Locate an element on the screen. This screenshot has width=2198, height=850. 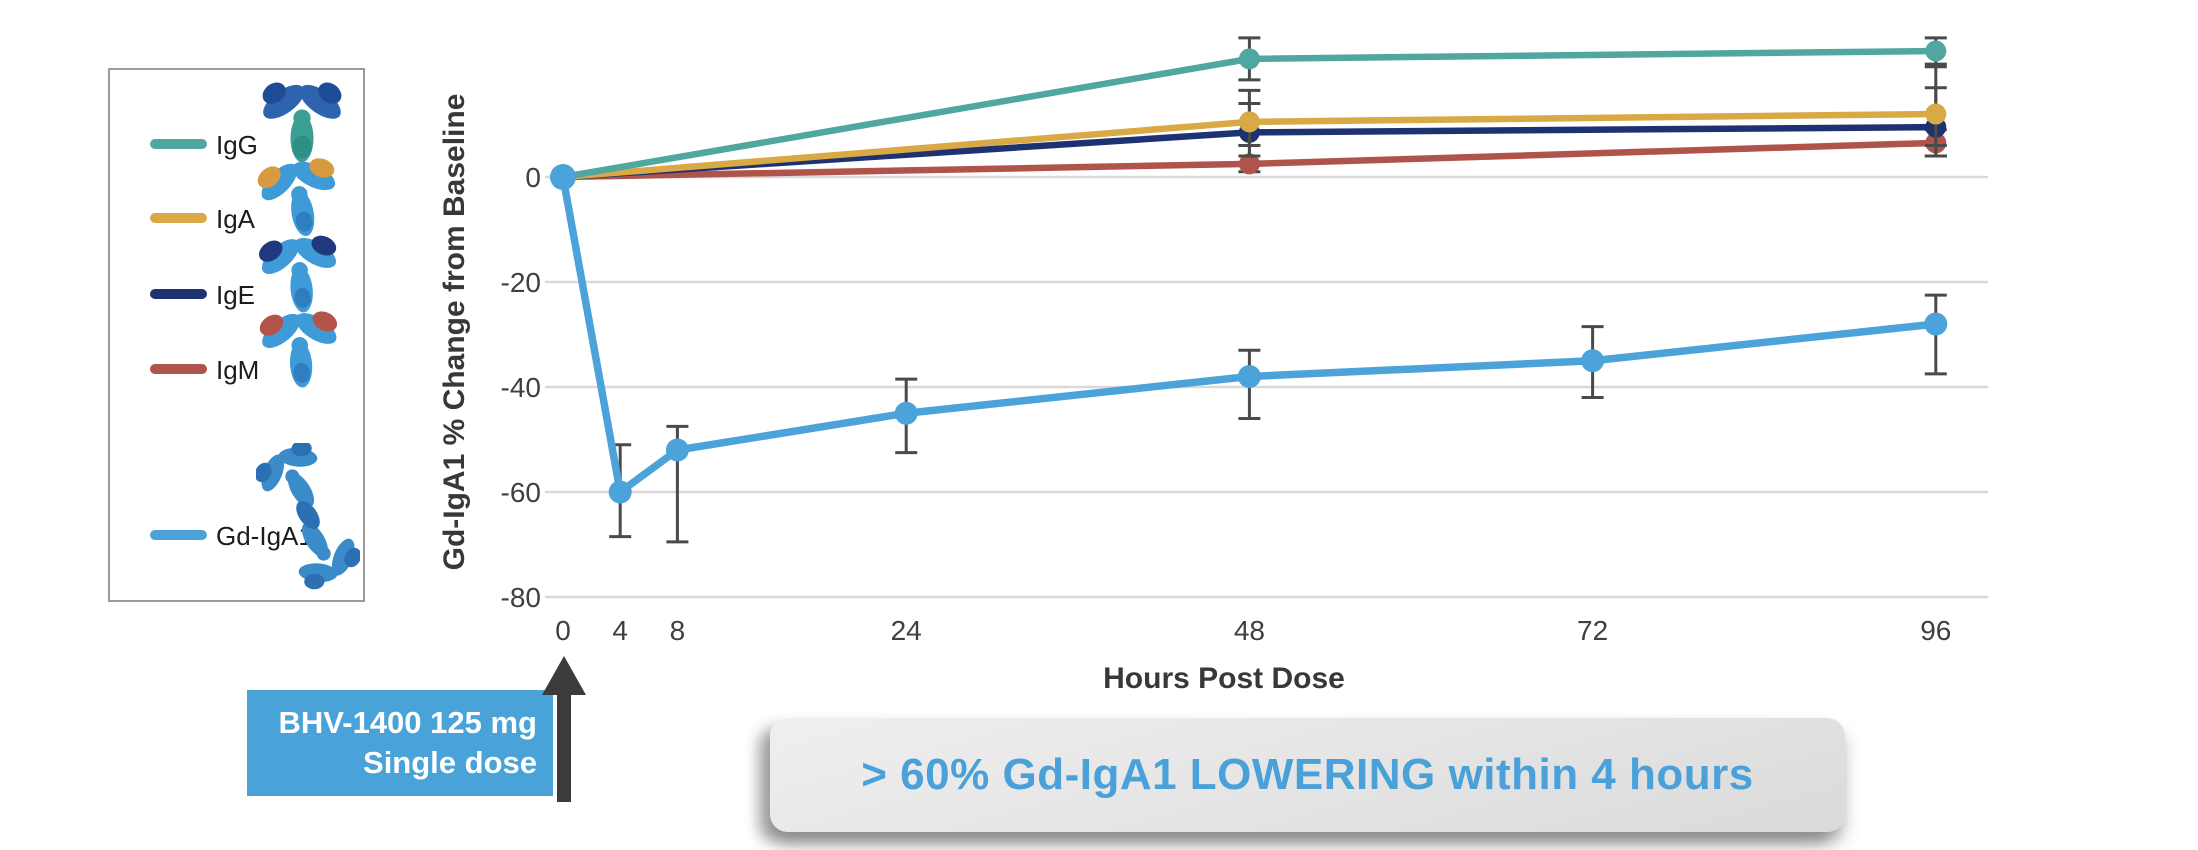
x-tick-label: 0 is located at coordinates (563, 630).